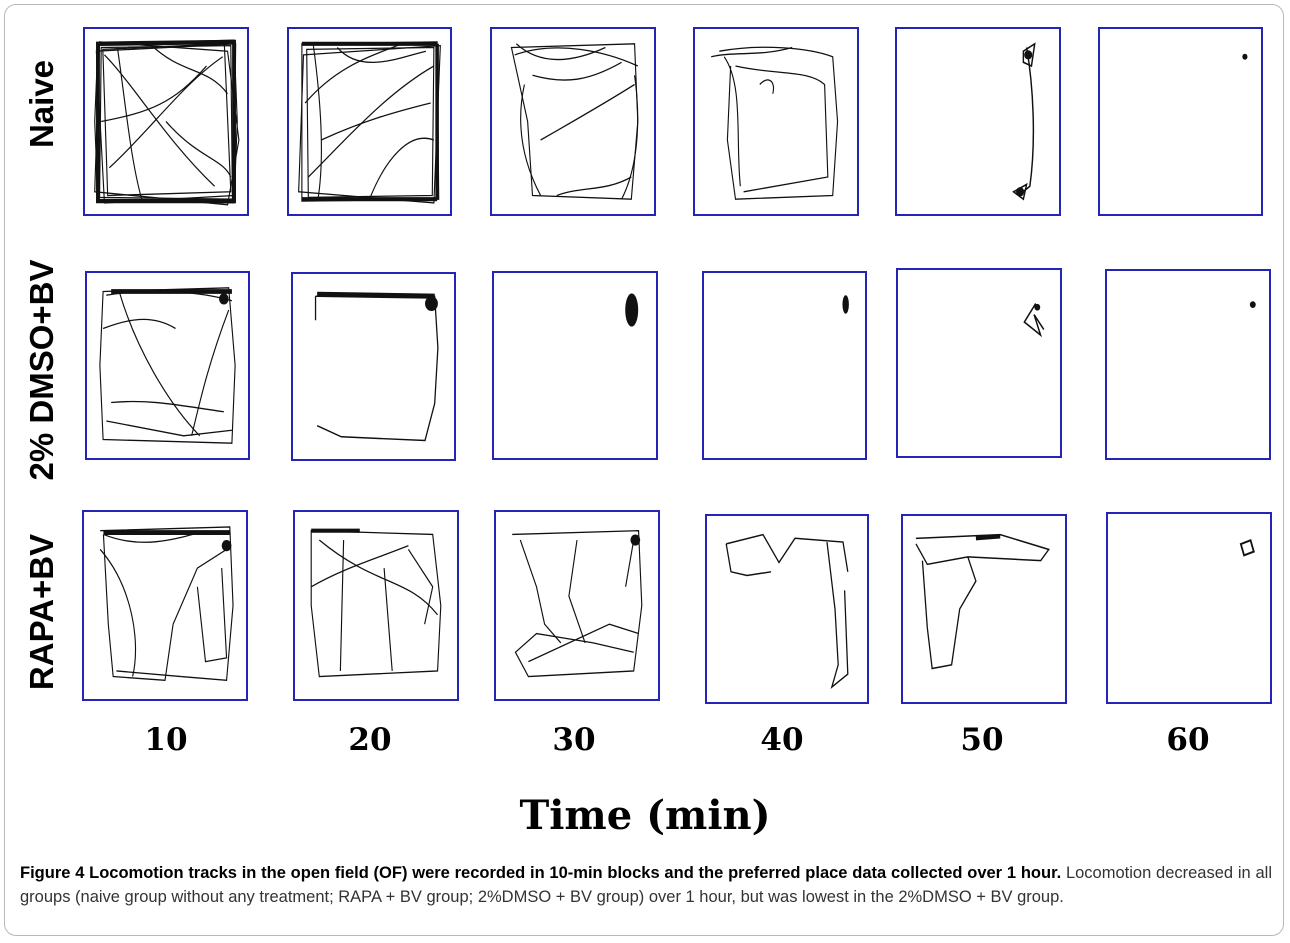 Image resolution: width=1290 pixels, height=943 pixels. I want to click on time-tick-40: 40, so click(782, 740).